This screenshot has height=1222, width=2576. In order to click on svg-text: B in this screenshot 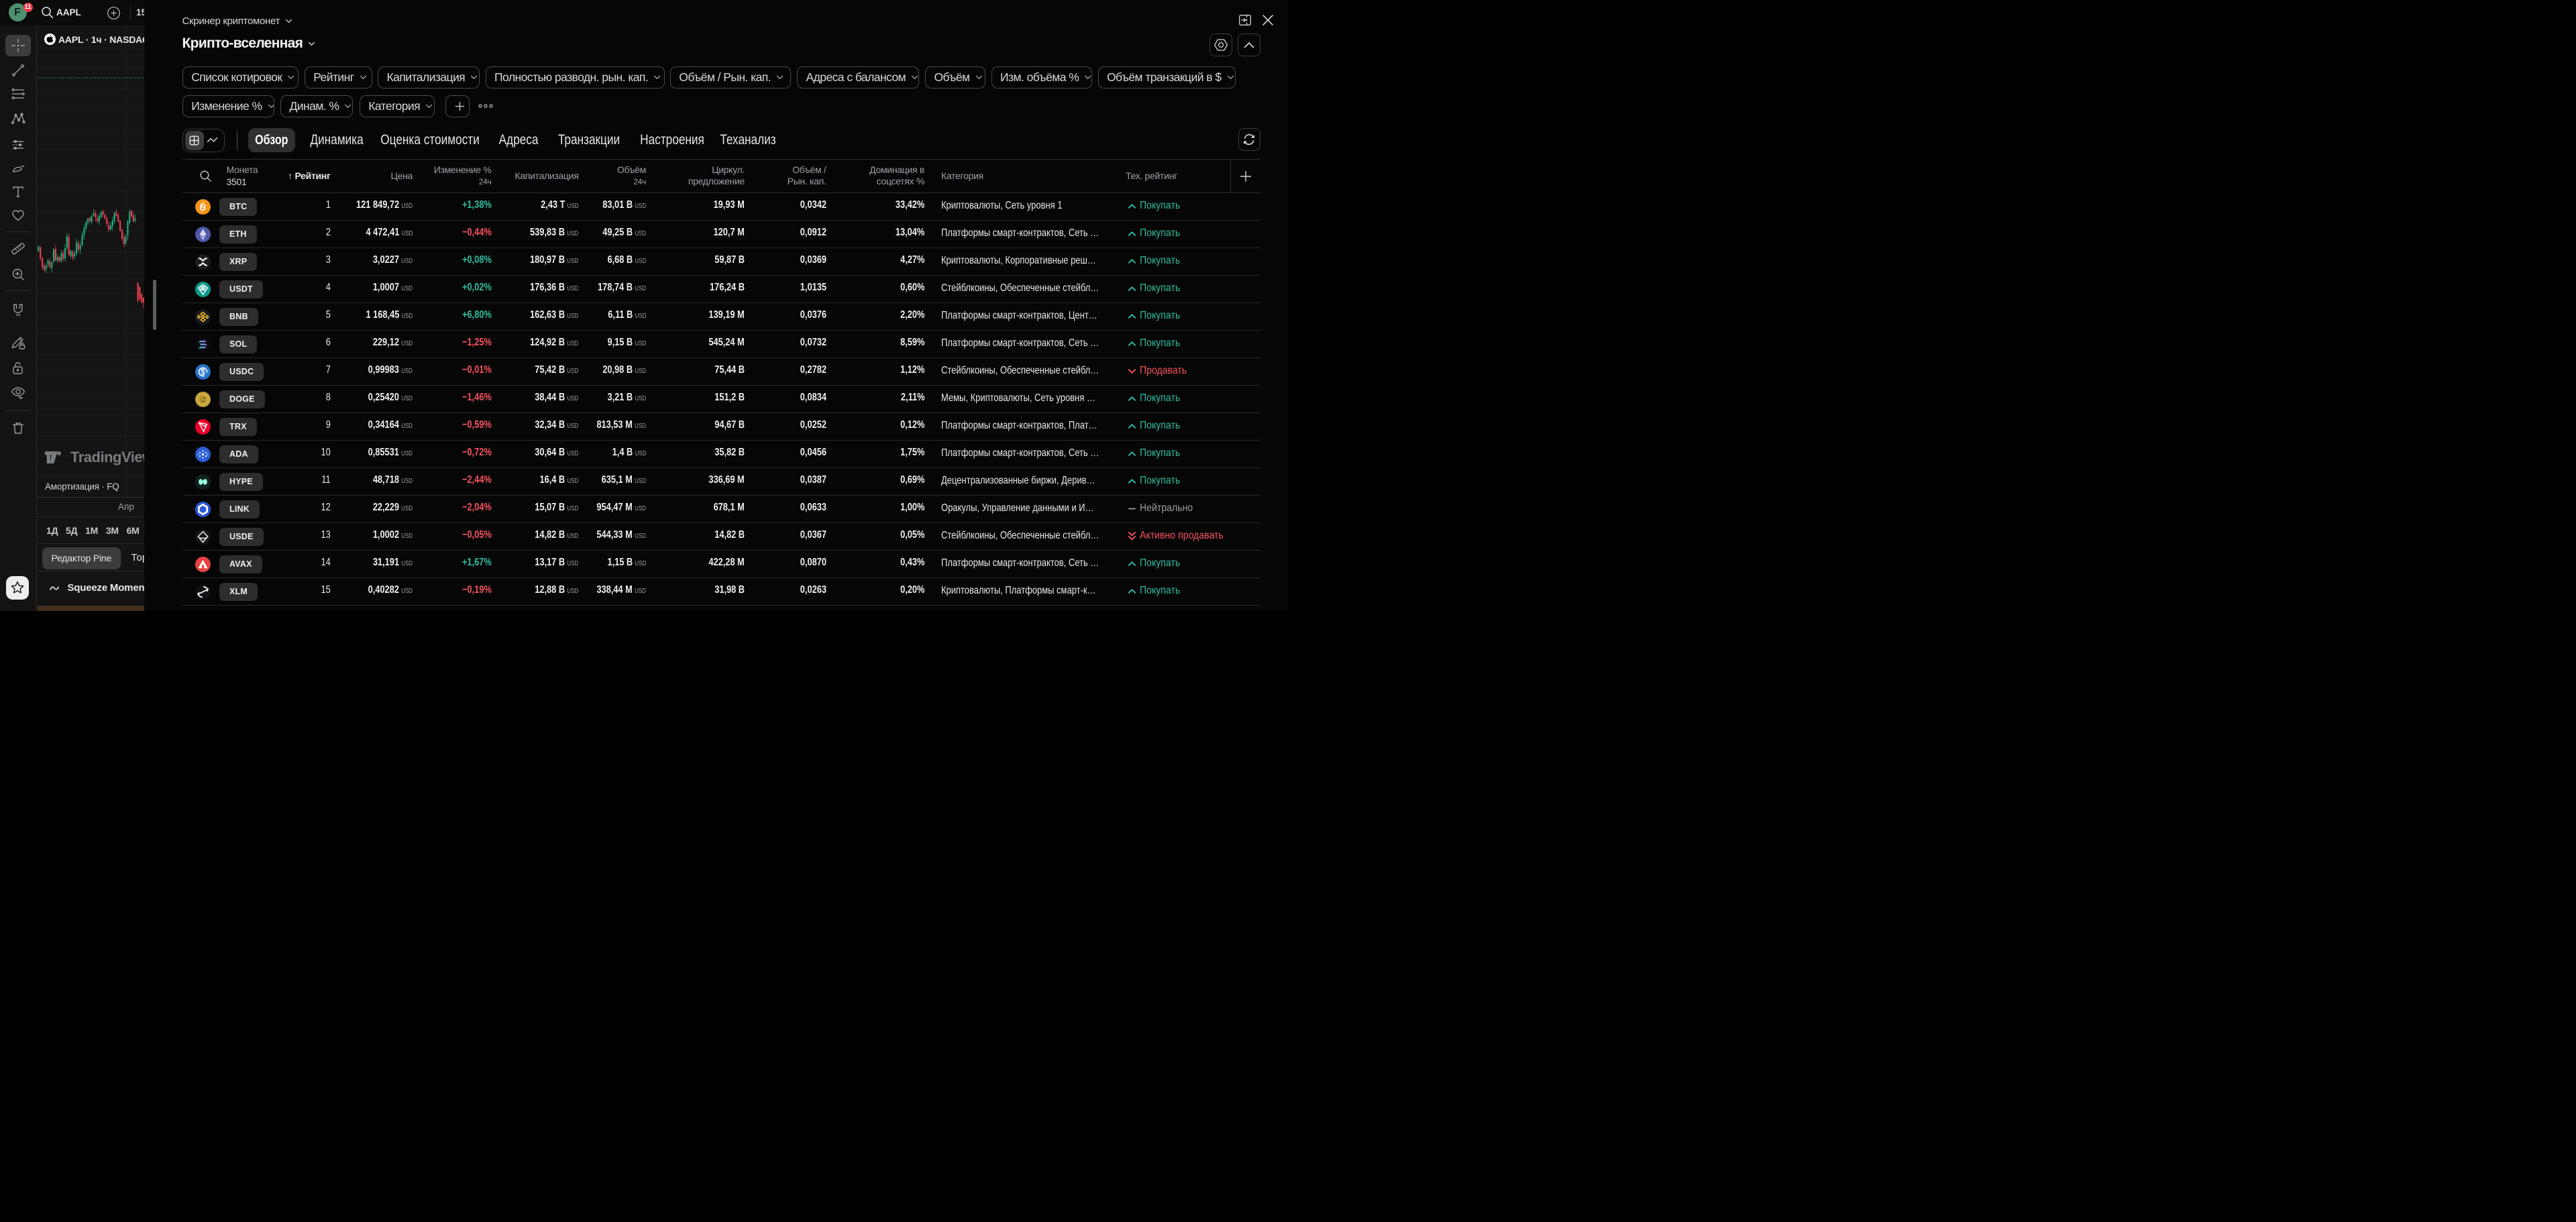, I will do `click(203, 208)`.